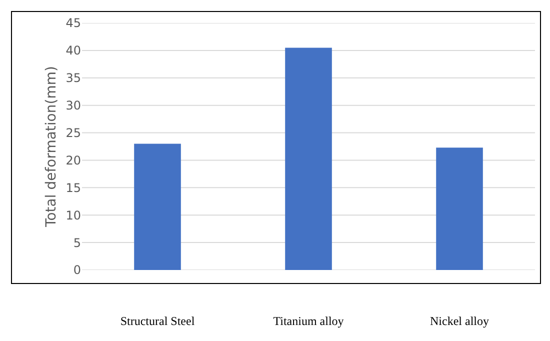  I want to click on y-tick-label: 0, so click(77, 270).